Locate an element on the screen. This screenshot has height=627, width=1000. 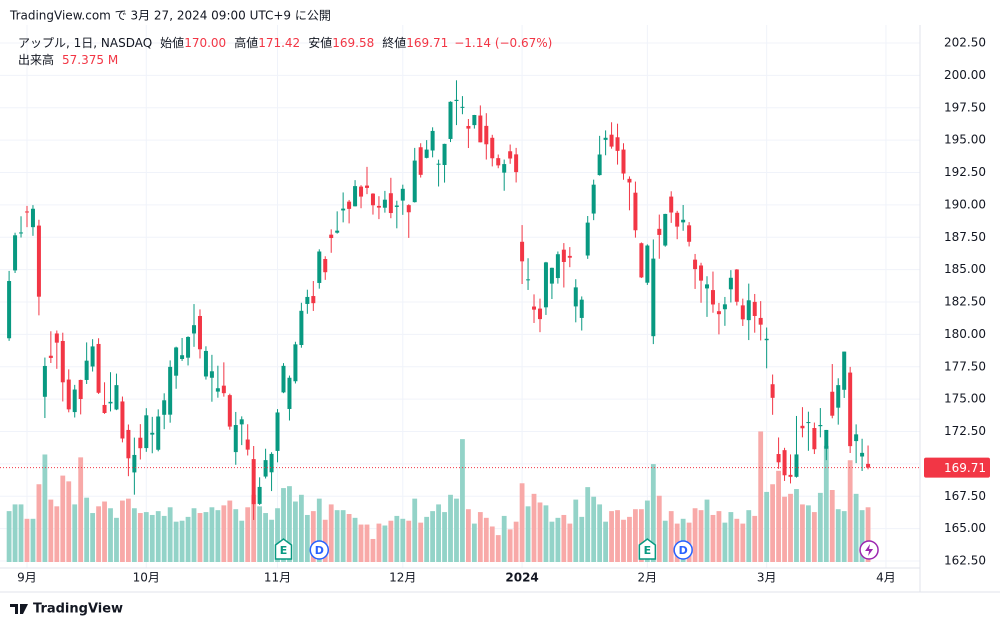
x-tick-label: 9月 is located at coordinates (27, 578).